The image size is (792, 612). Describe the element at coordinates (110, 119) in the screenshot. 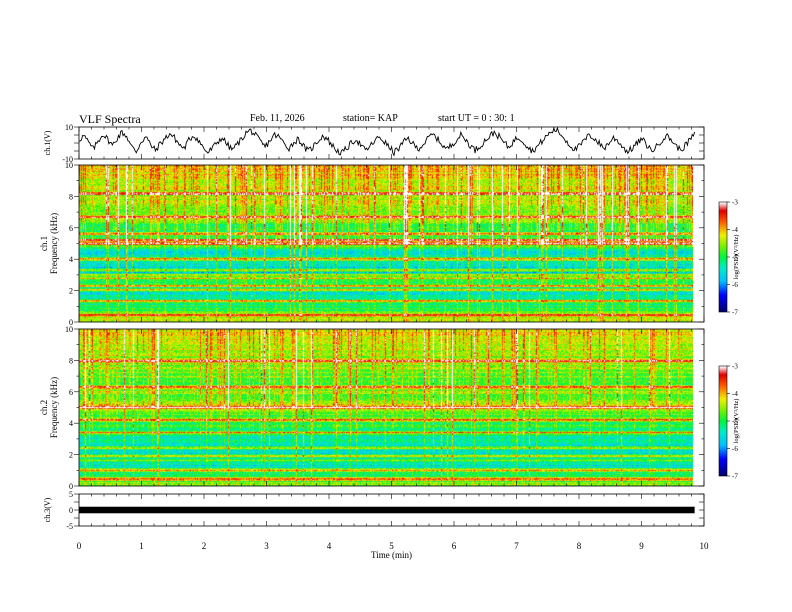

I see `chart-title: VLF Spectra` at that location.